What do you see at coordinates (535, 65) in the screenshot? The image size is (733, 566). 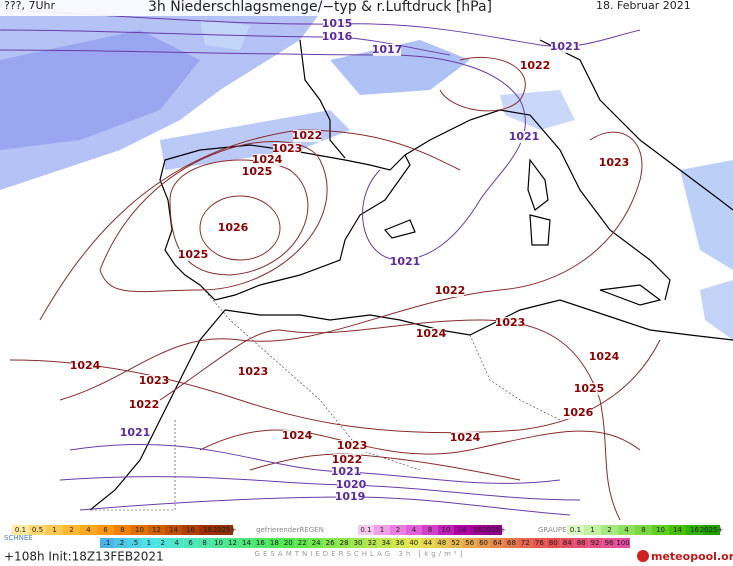 I see `isobar-label: 1022` at bounding box center [535, 65].